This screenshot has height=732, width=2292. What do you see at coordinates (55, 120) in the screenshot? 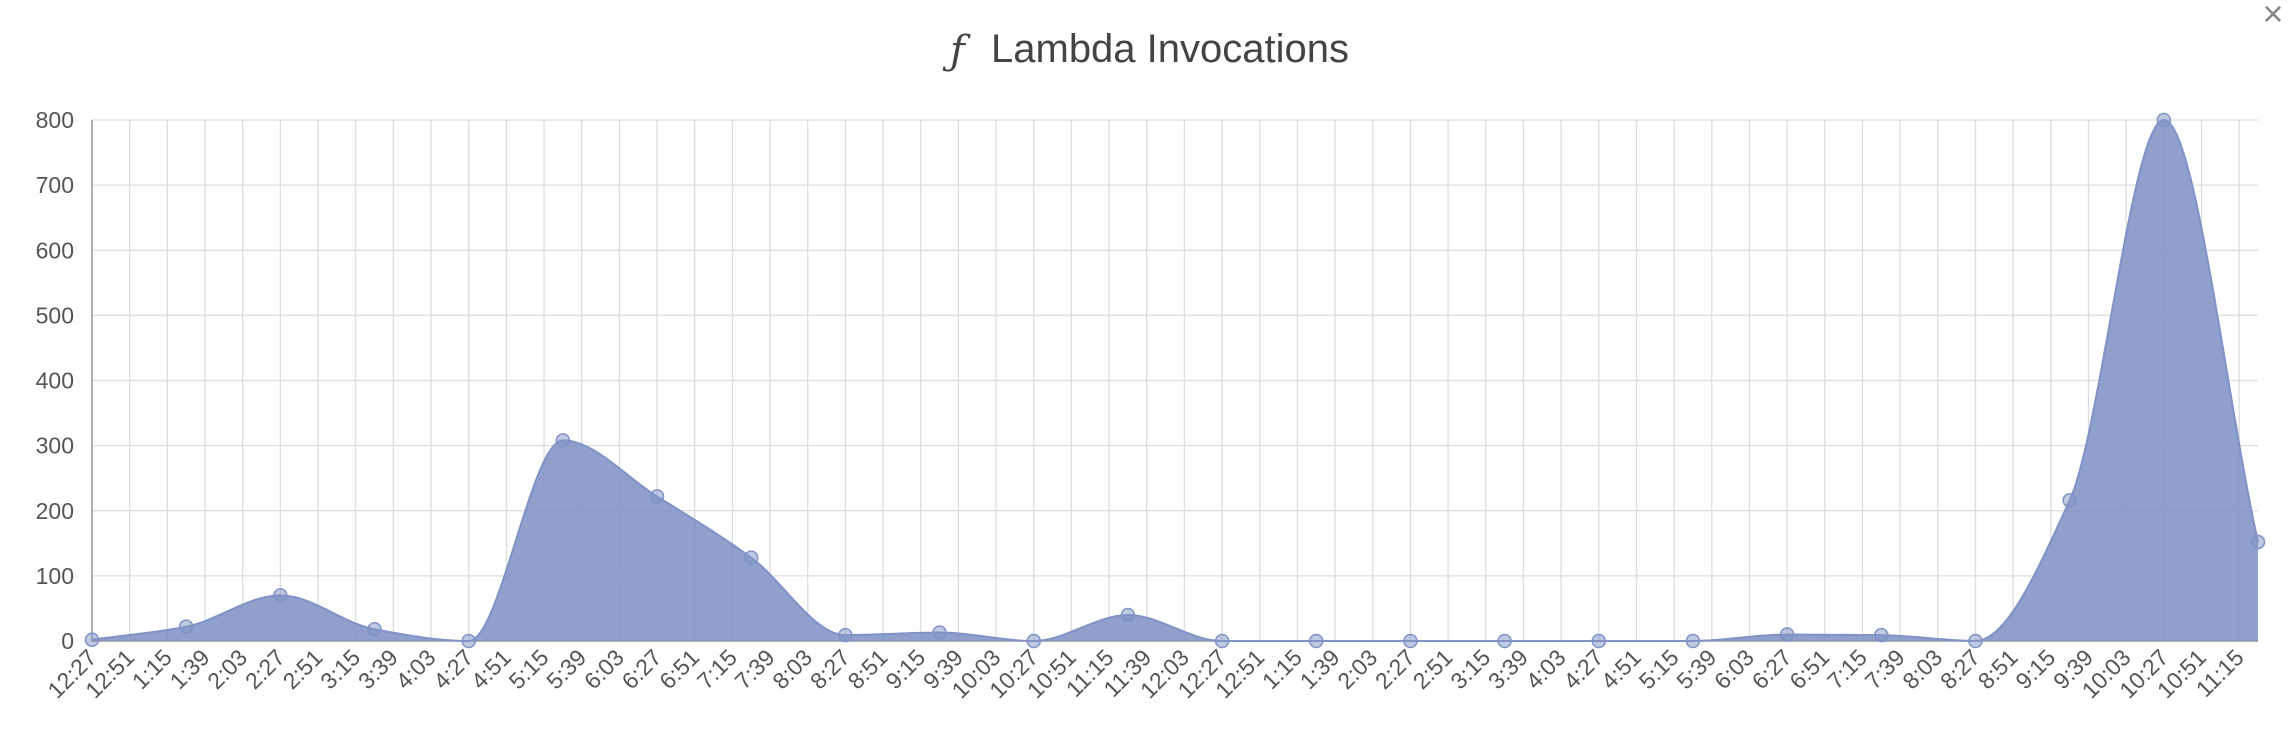
I see `y-tick-label: 800` at bounding box center [55, 120].